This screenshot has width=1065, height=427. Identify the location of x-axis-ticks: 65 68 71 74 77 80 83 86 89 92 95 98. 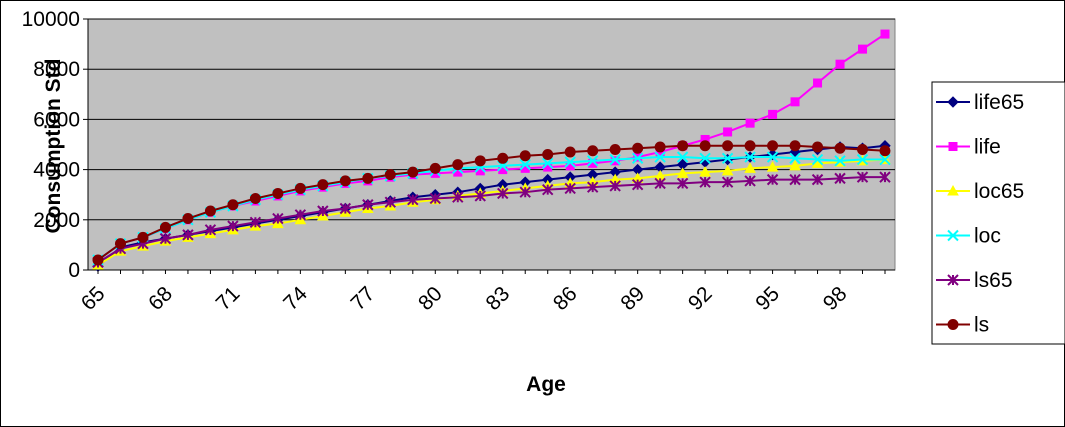
(481, 292).